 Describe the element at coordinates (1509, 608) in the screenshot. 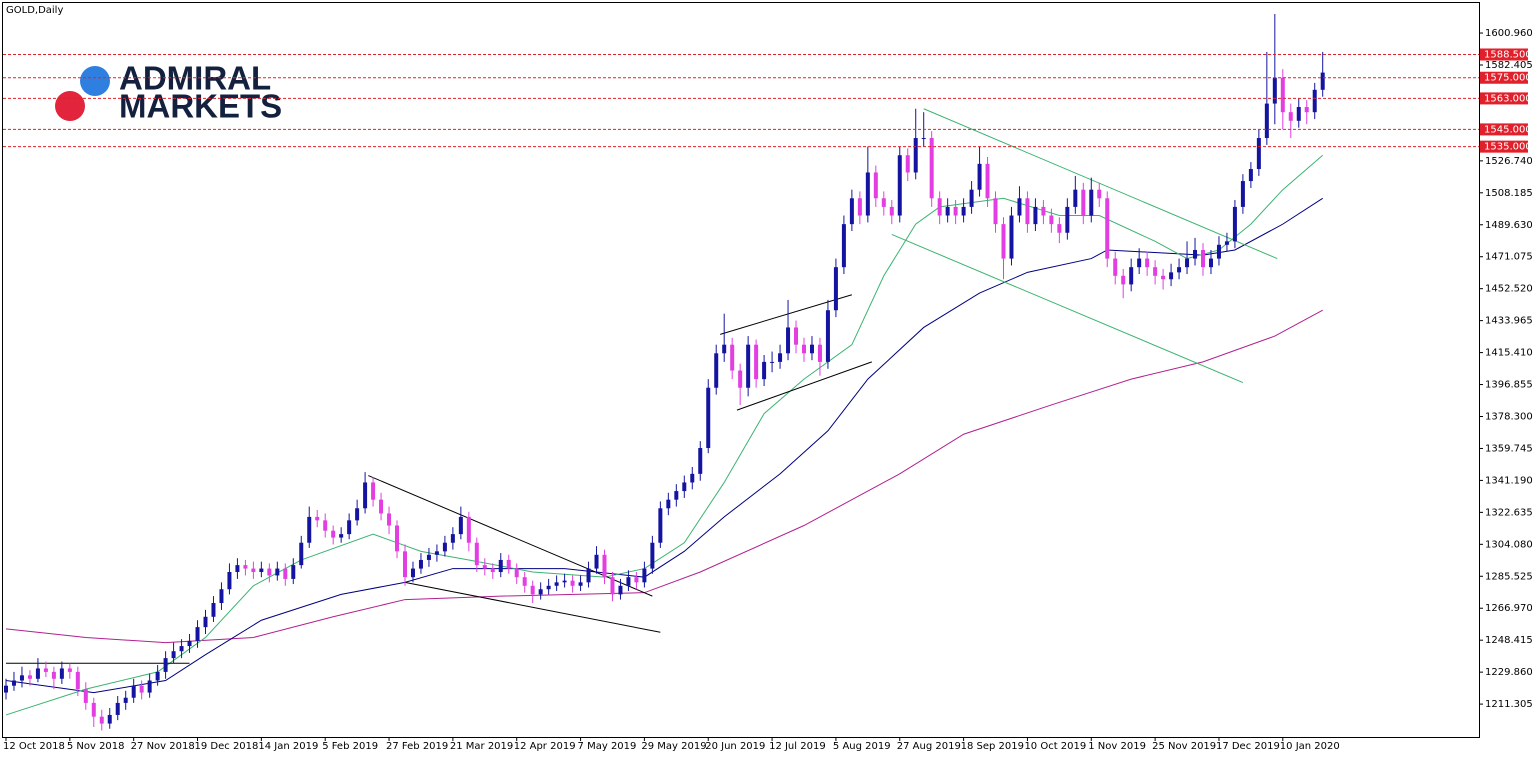

I see `y-tick-label: 1266.970` at that location.